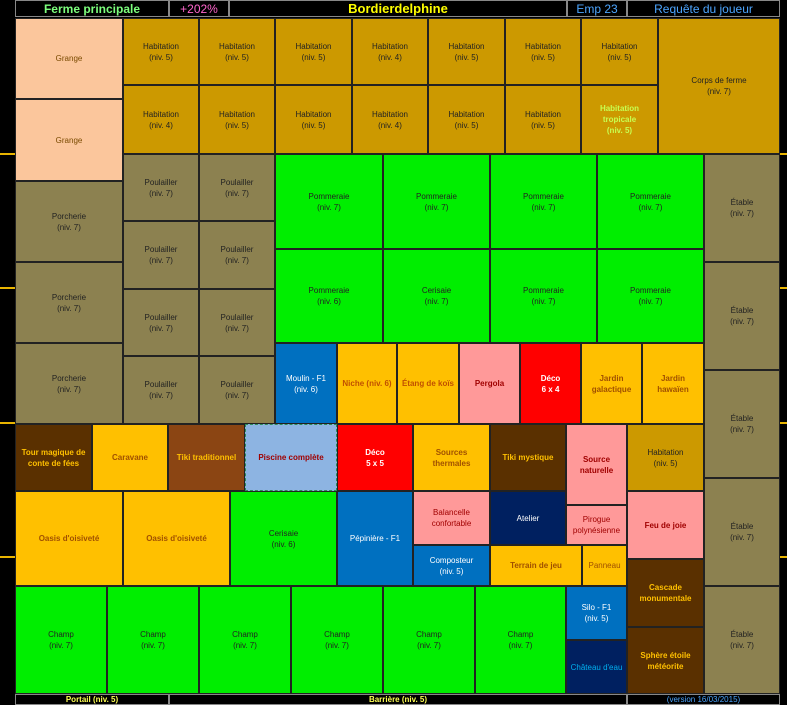 This screenshot has height=705, width=787. I want to click on cell-label: Oasis d'oisiveté, so click(176, 538).